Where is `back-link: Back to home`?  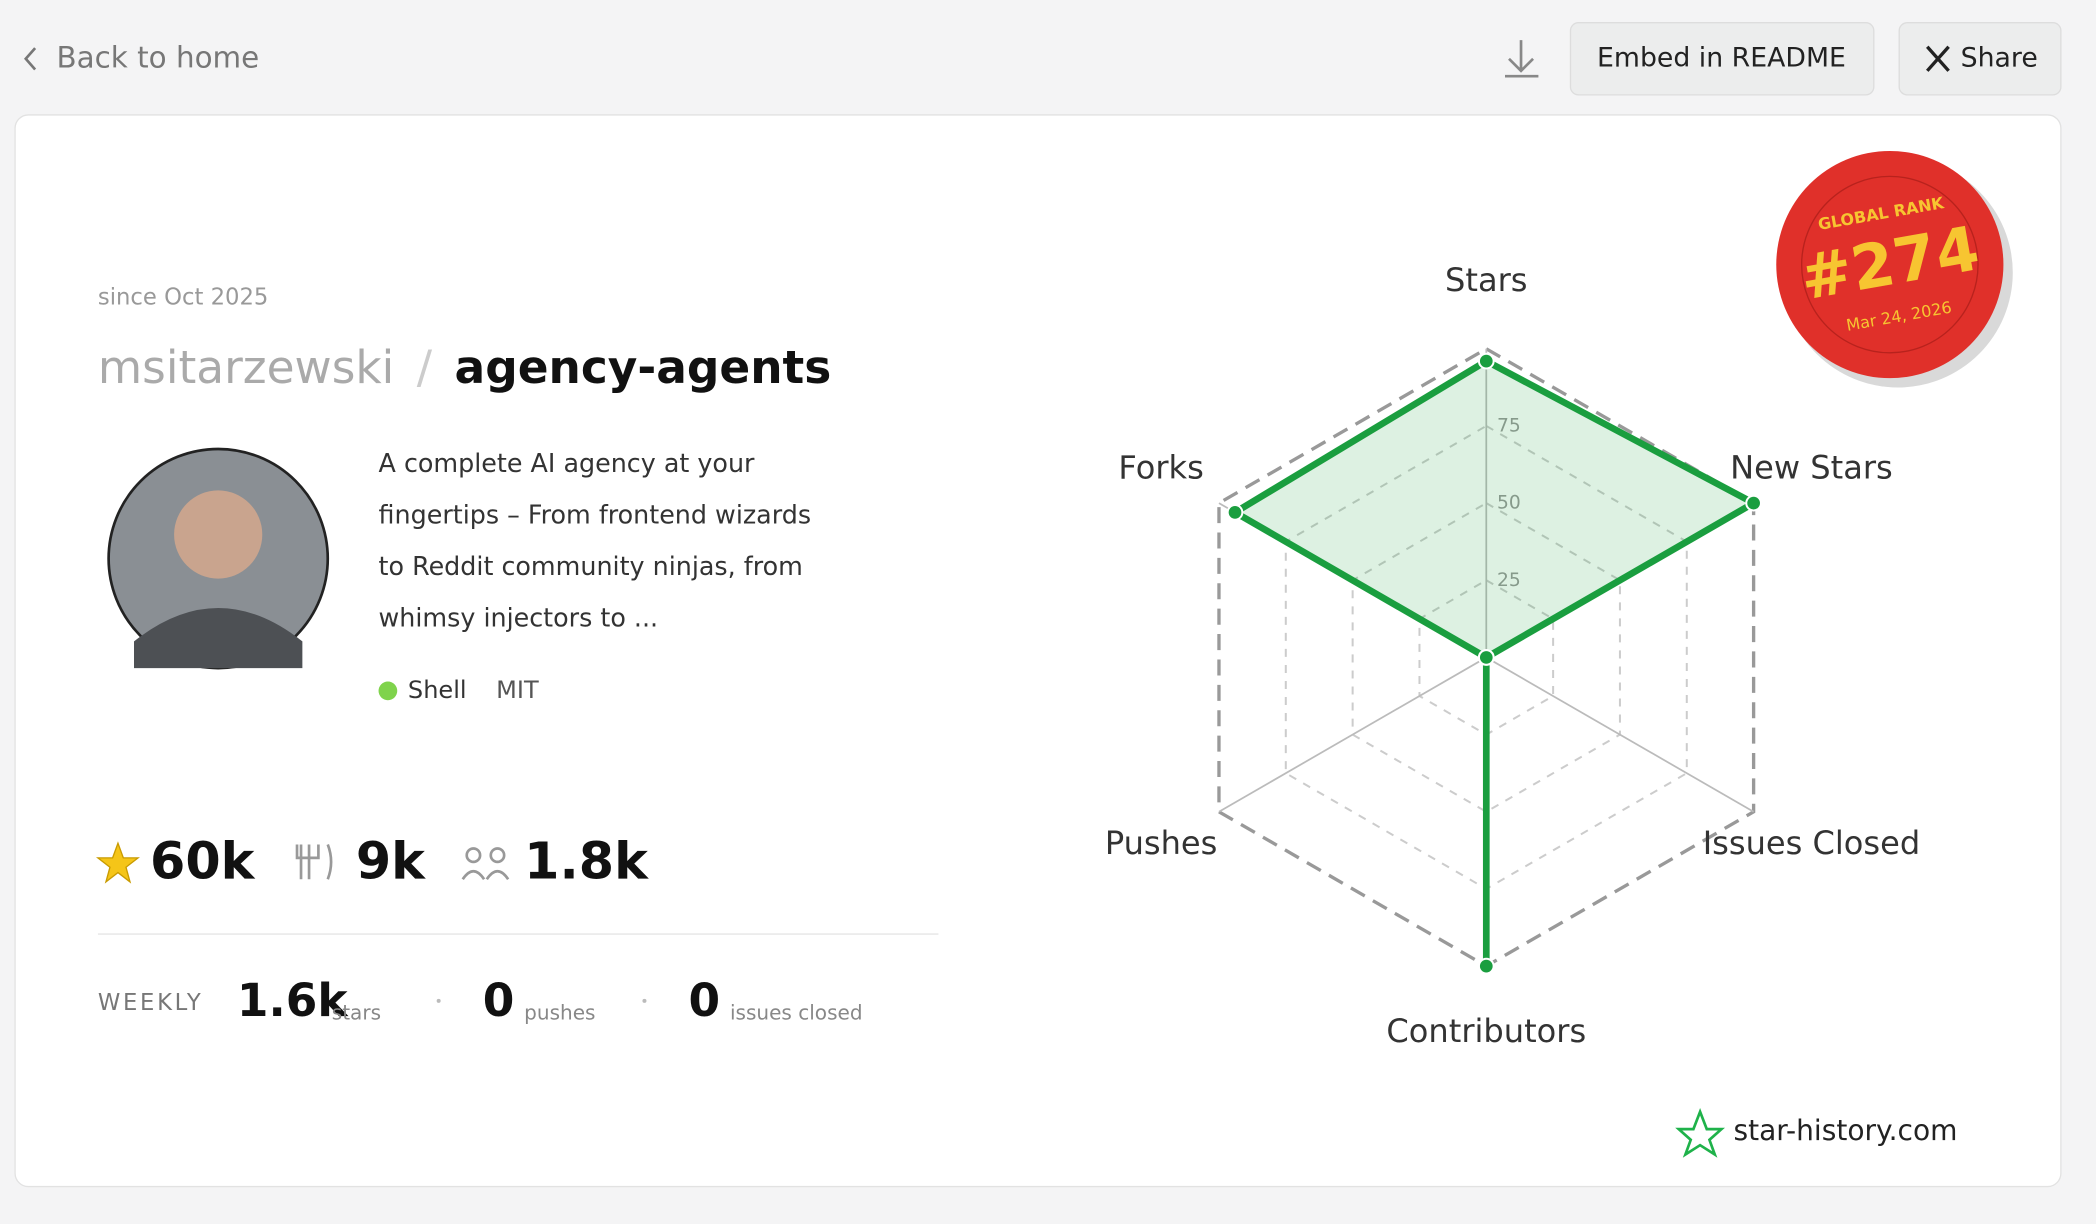
back-link: Back to home is located at coordinates (141, 57).